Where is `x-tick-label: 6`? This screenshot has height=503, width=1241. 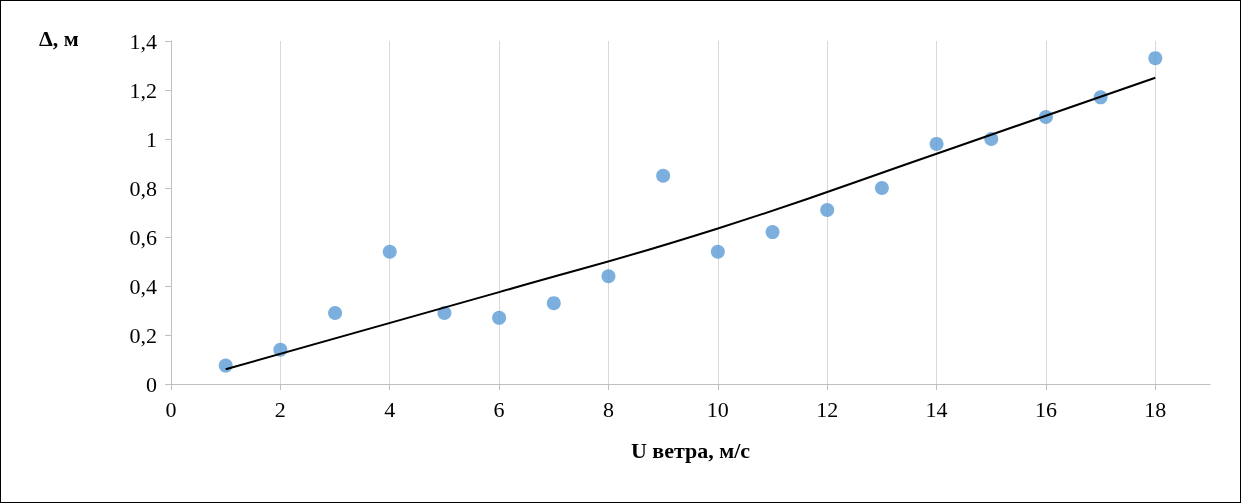
x-tick-label: 6 is located at coordinates (499, 409).